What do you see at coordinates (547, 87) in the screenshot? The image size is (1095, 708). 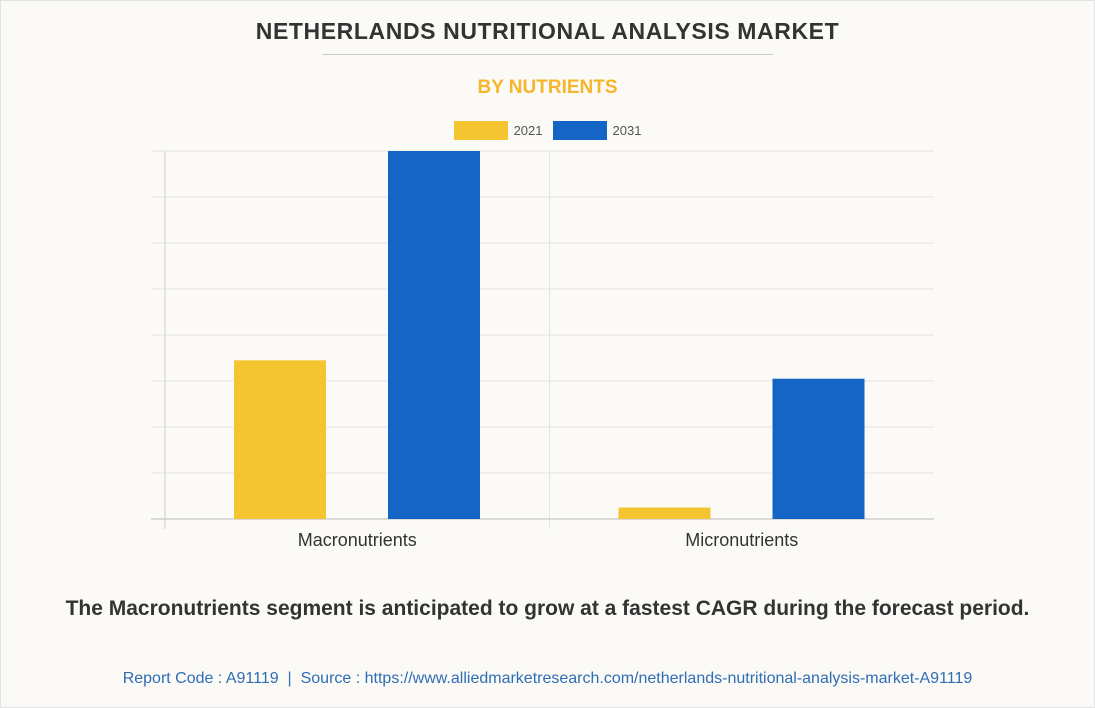 I see `chart-subtitle: BY NUTRIENTS` at bounding box center [547, 87].